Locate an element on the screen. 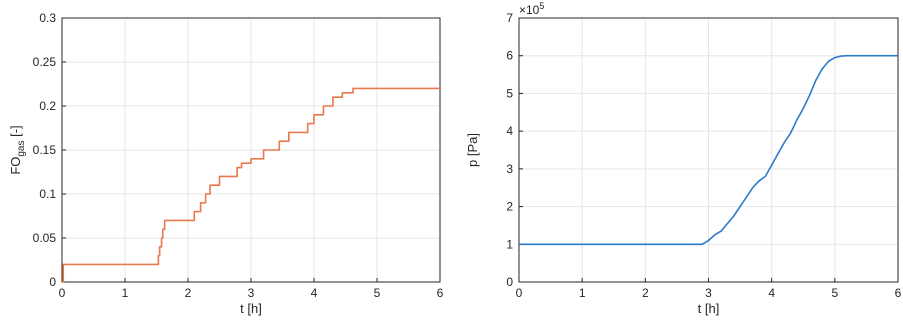 The height and width of the screenshot is (325, 903). y-tick-label: 0.05 is located at coordinates (45, 238).